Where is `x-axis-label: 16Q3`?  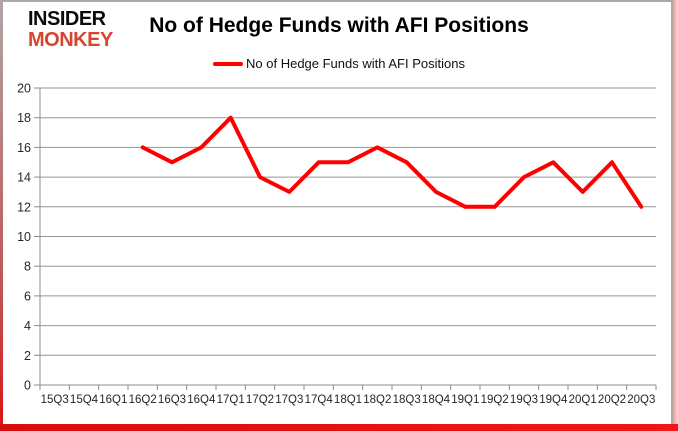 x-axis-label: 16Q3 is located at coordinates (172, 400).